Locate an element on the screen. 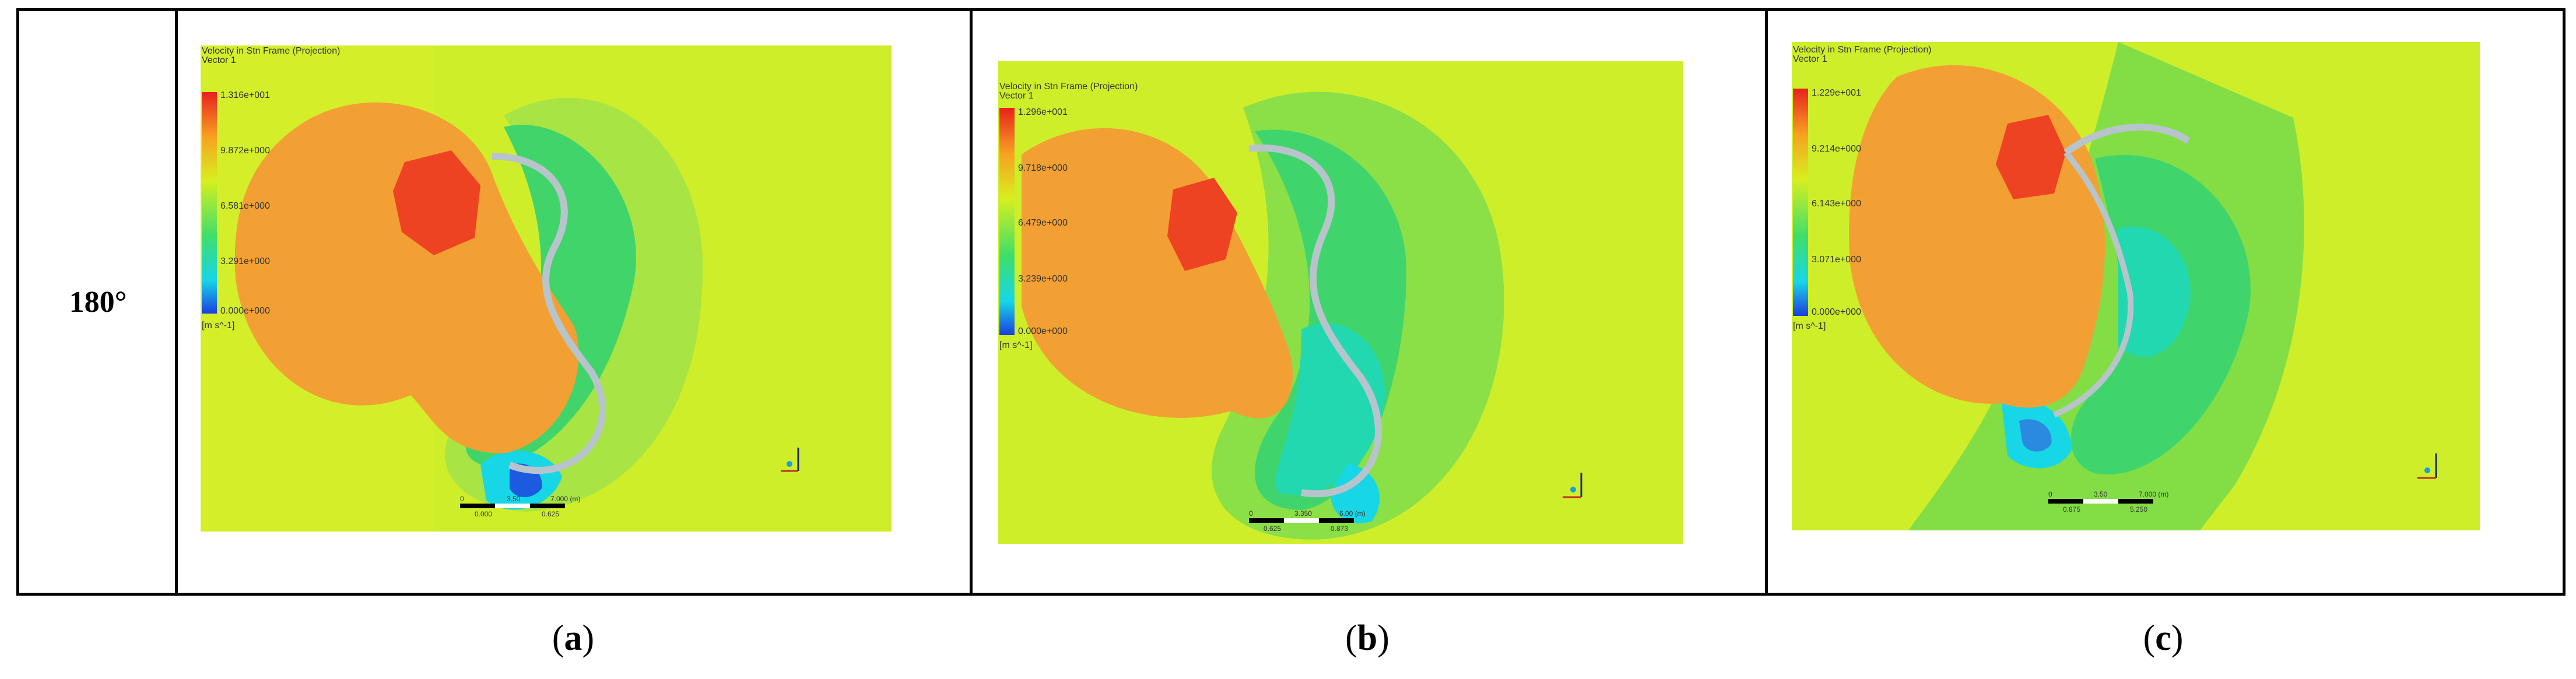 Image resolution: width=2576 pixels, height=679 pixels. svg-text: 3.291e+000 is located at coordinates (245, 261).